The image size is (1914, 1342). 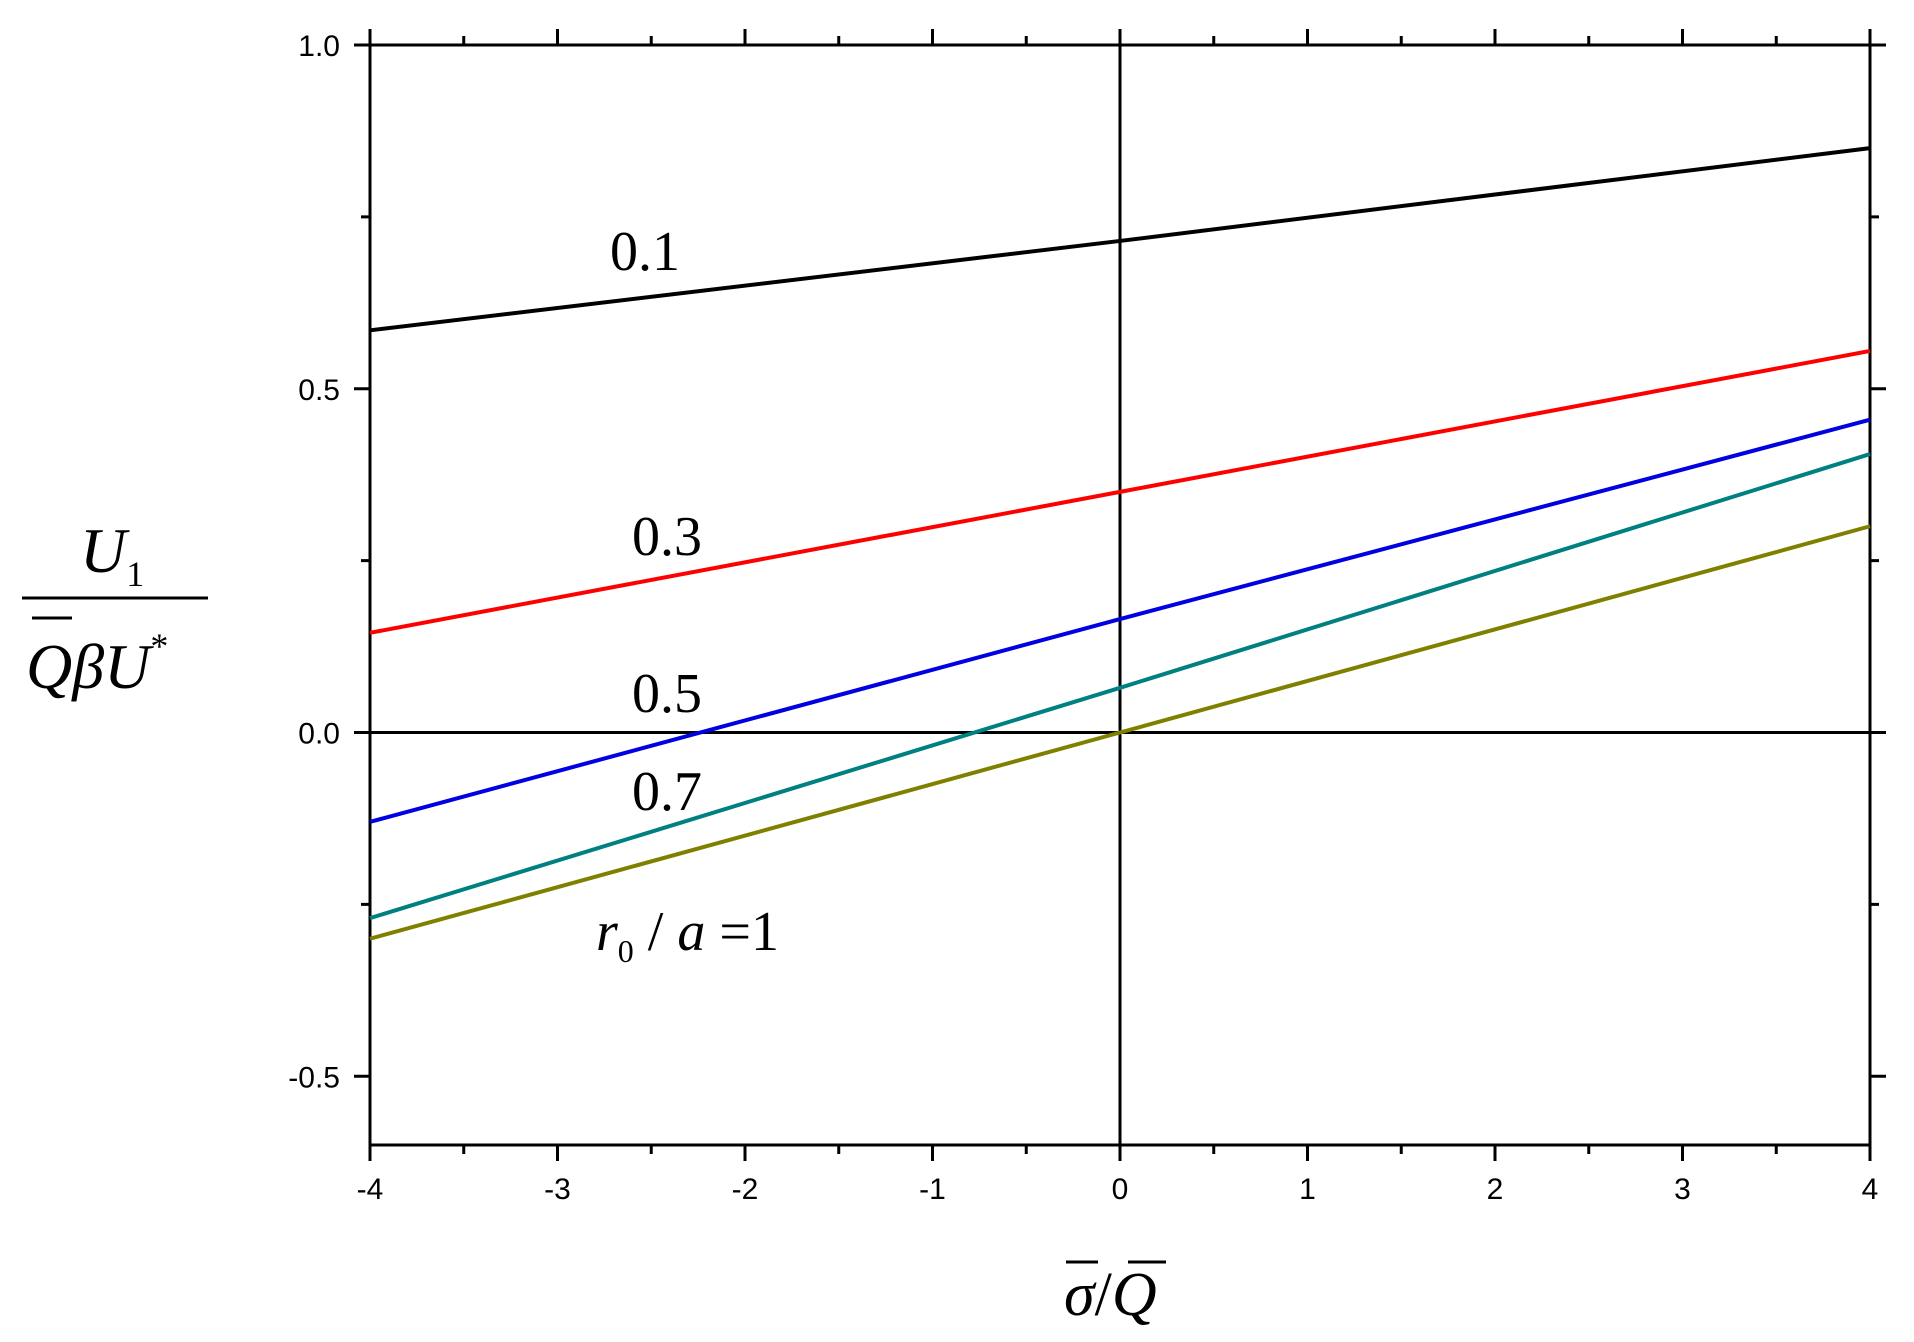 What do you see at coordinates (370, 1189) in the screenshot?
I see `x-tick-label: -4` at bounding box center [370, 1189].